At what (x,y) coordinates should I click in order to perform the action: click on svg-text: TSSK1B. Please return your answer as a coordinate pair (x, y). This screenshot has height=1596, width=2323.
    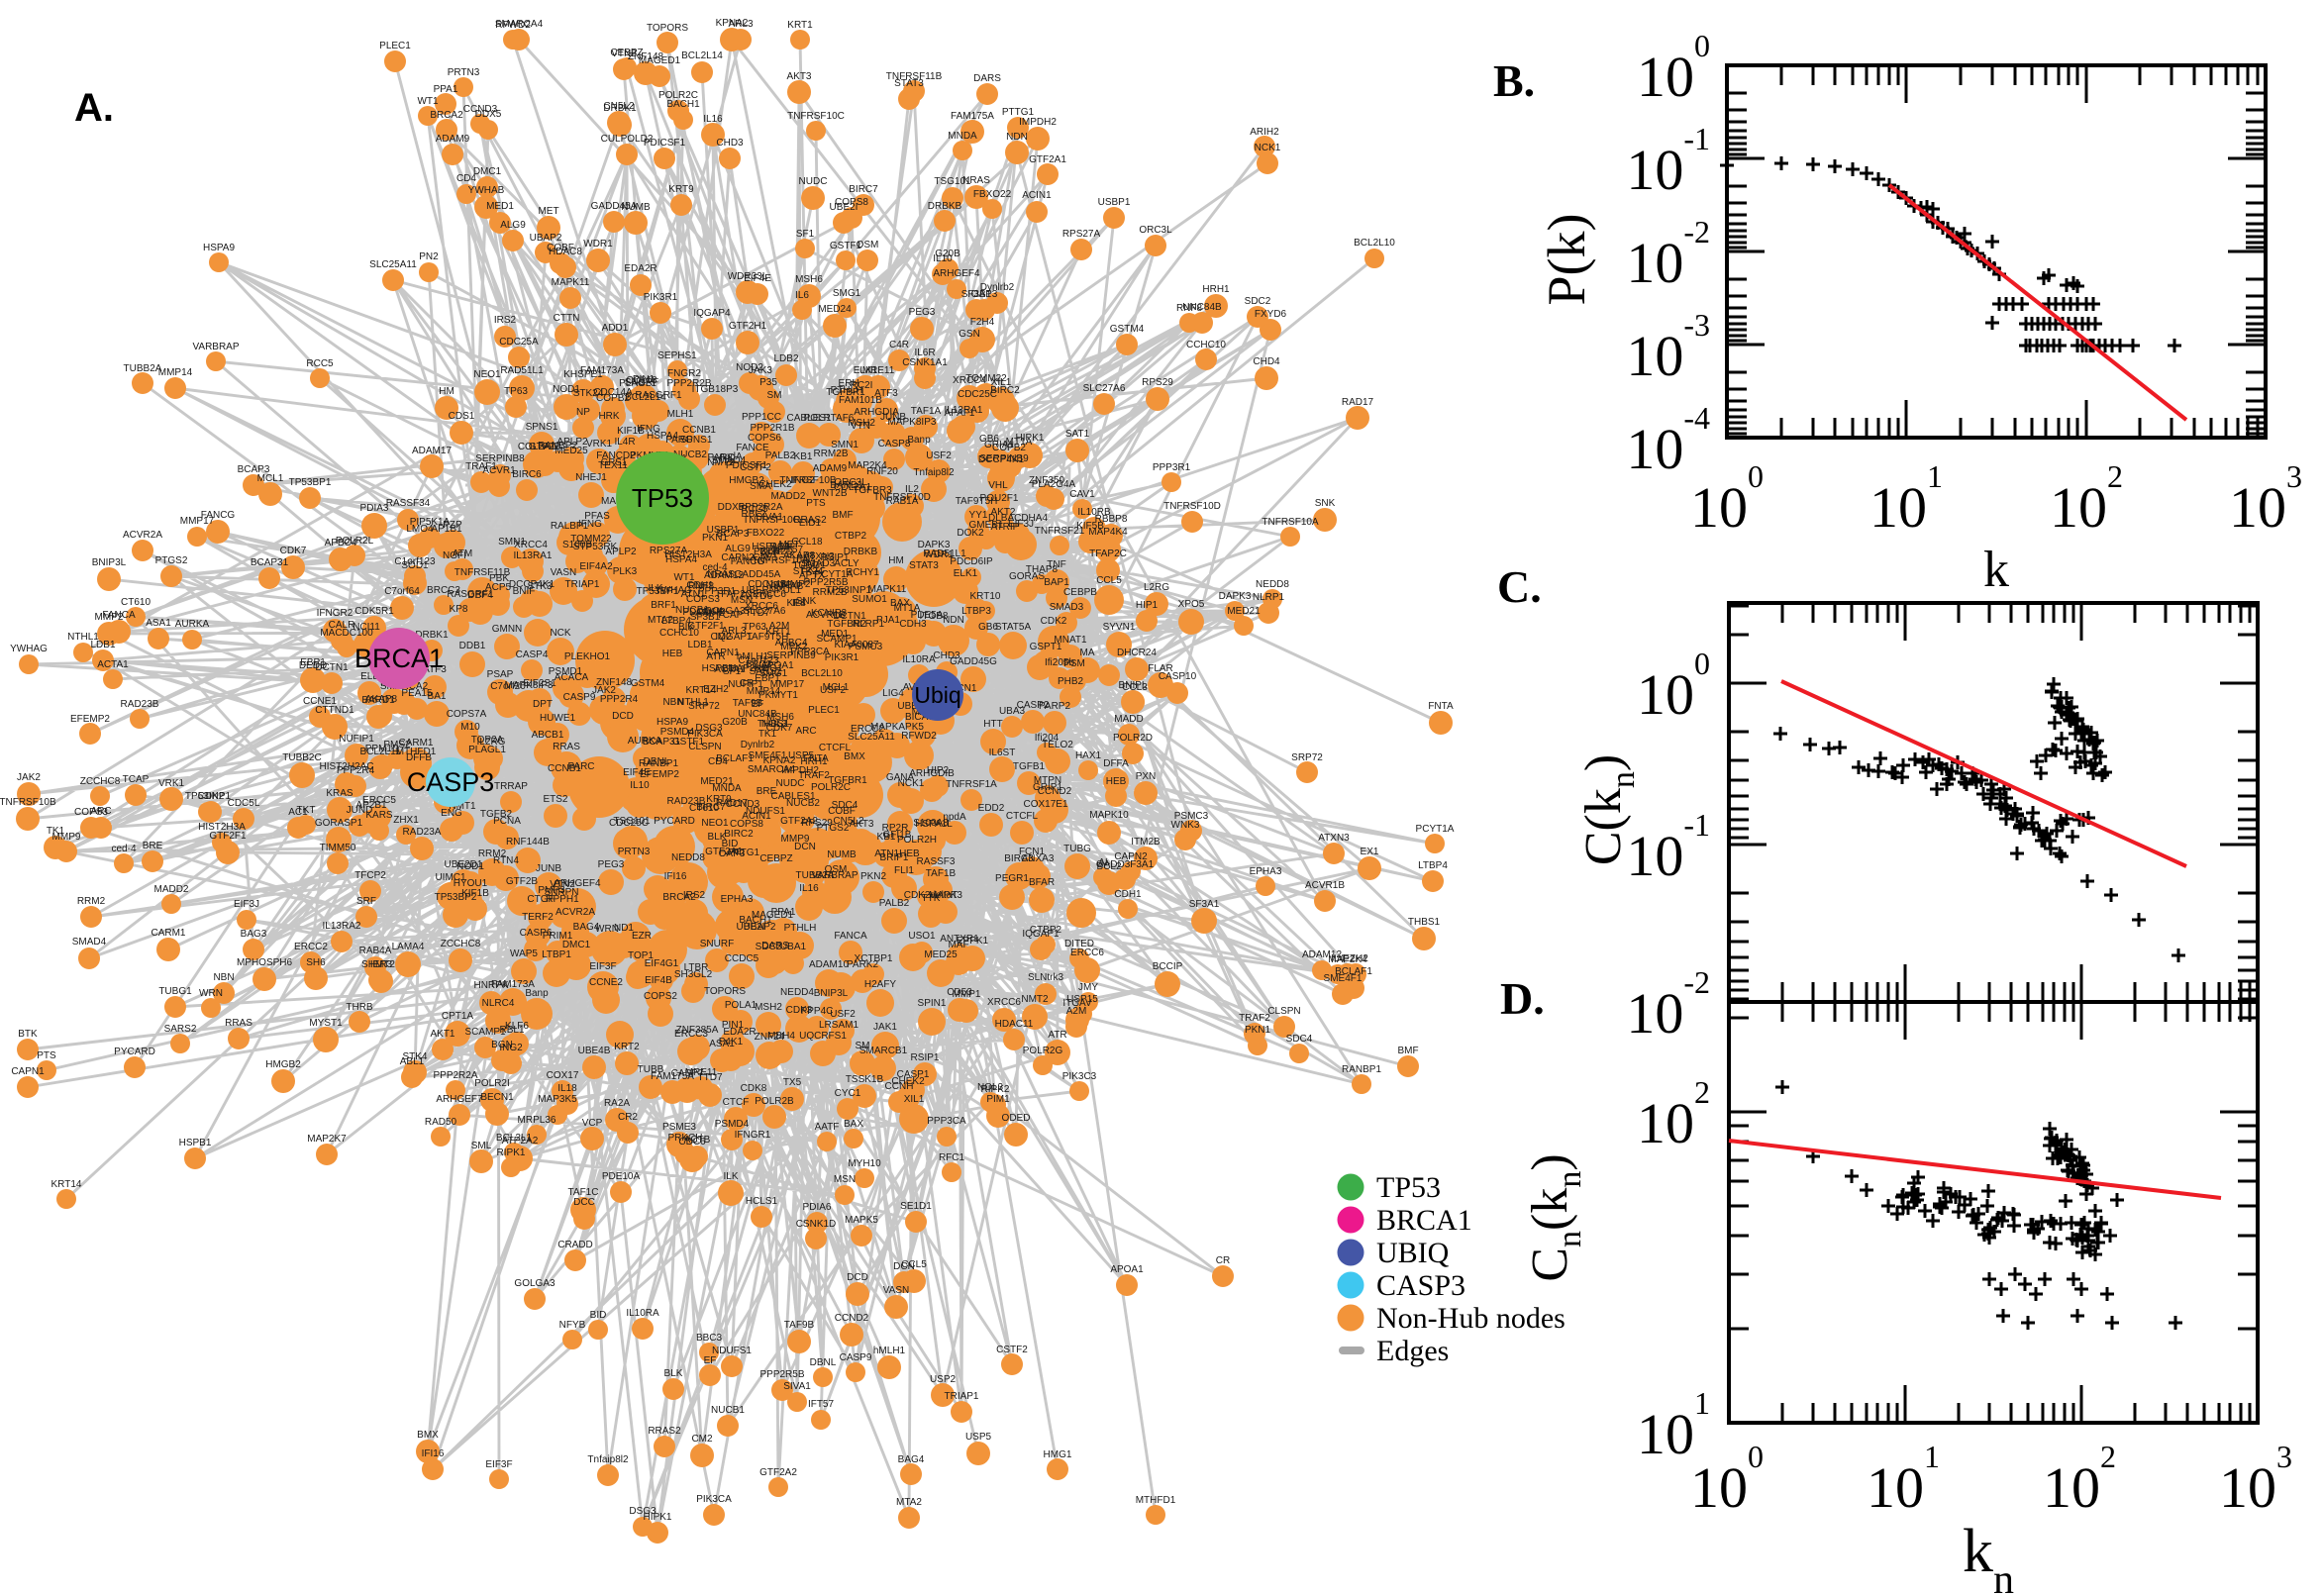
    Looking at the image, I should click on (865, 1079).